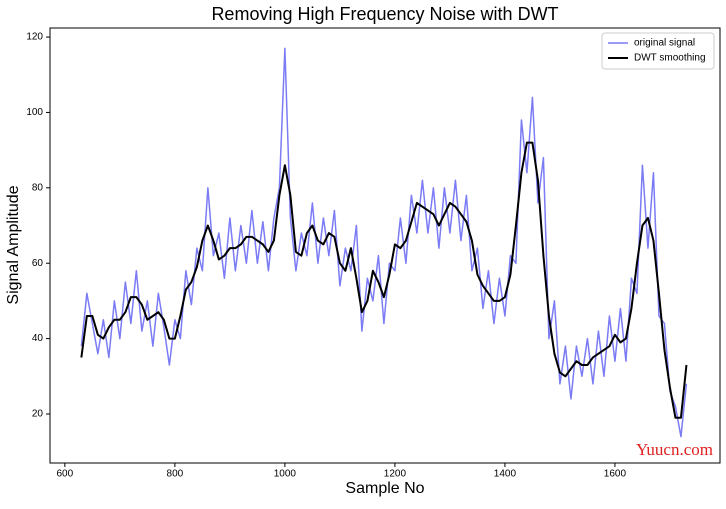  I want to click on watermark: Yuucn.com, so click(674, 449).